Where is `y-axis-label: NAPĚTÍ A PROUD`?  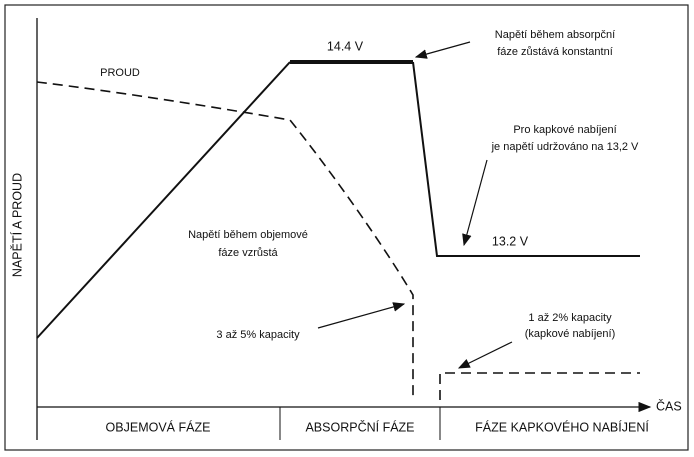
y-axis-label: NAPĚTÍ A PROUD is located at coordinates (16, 225).